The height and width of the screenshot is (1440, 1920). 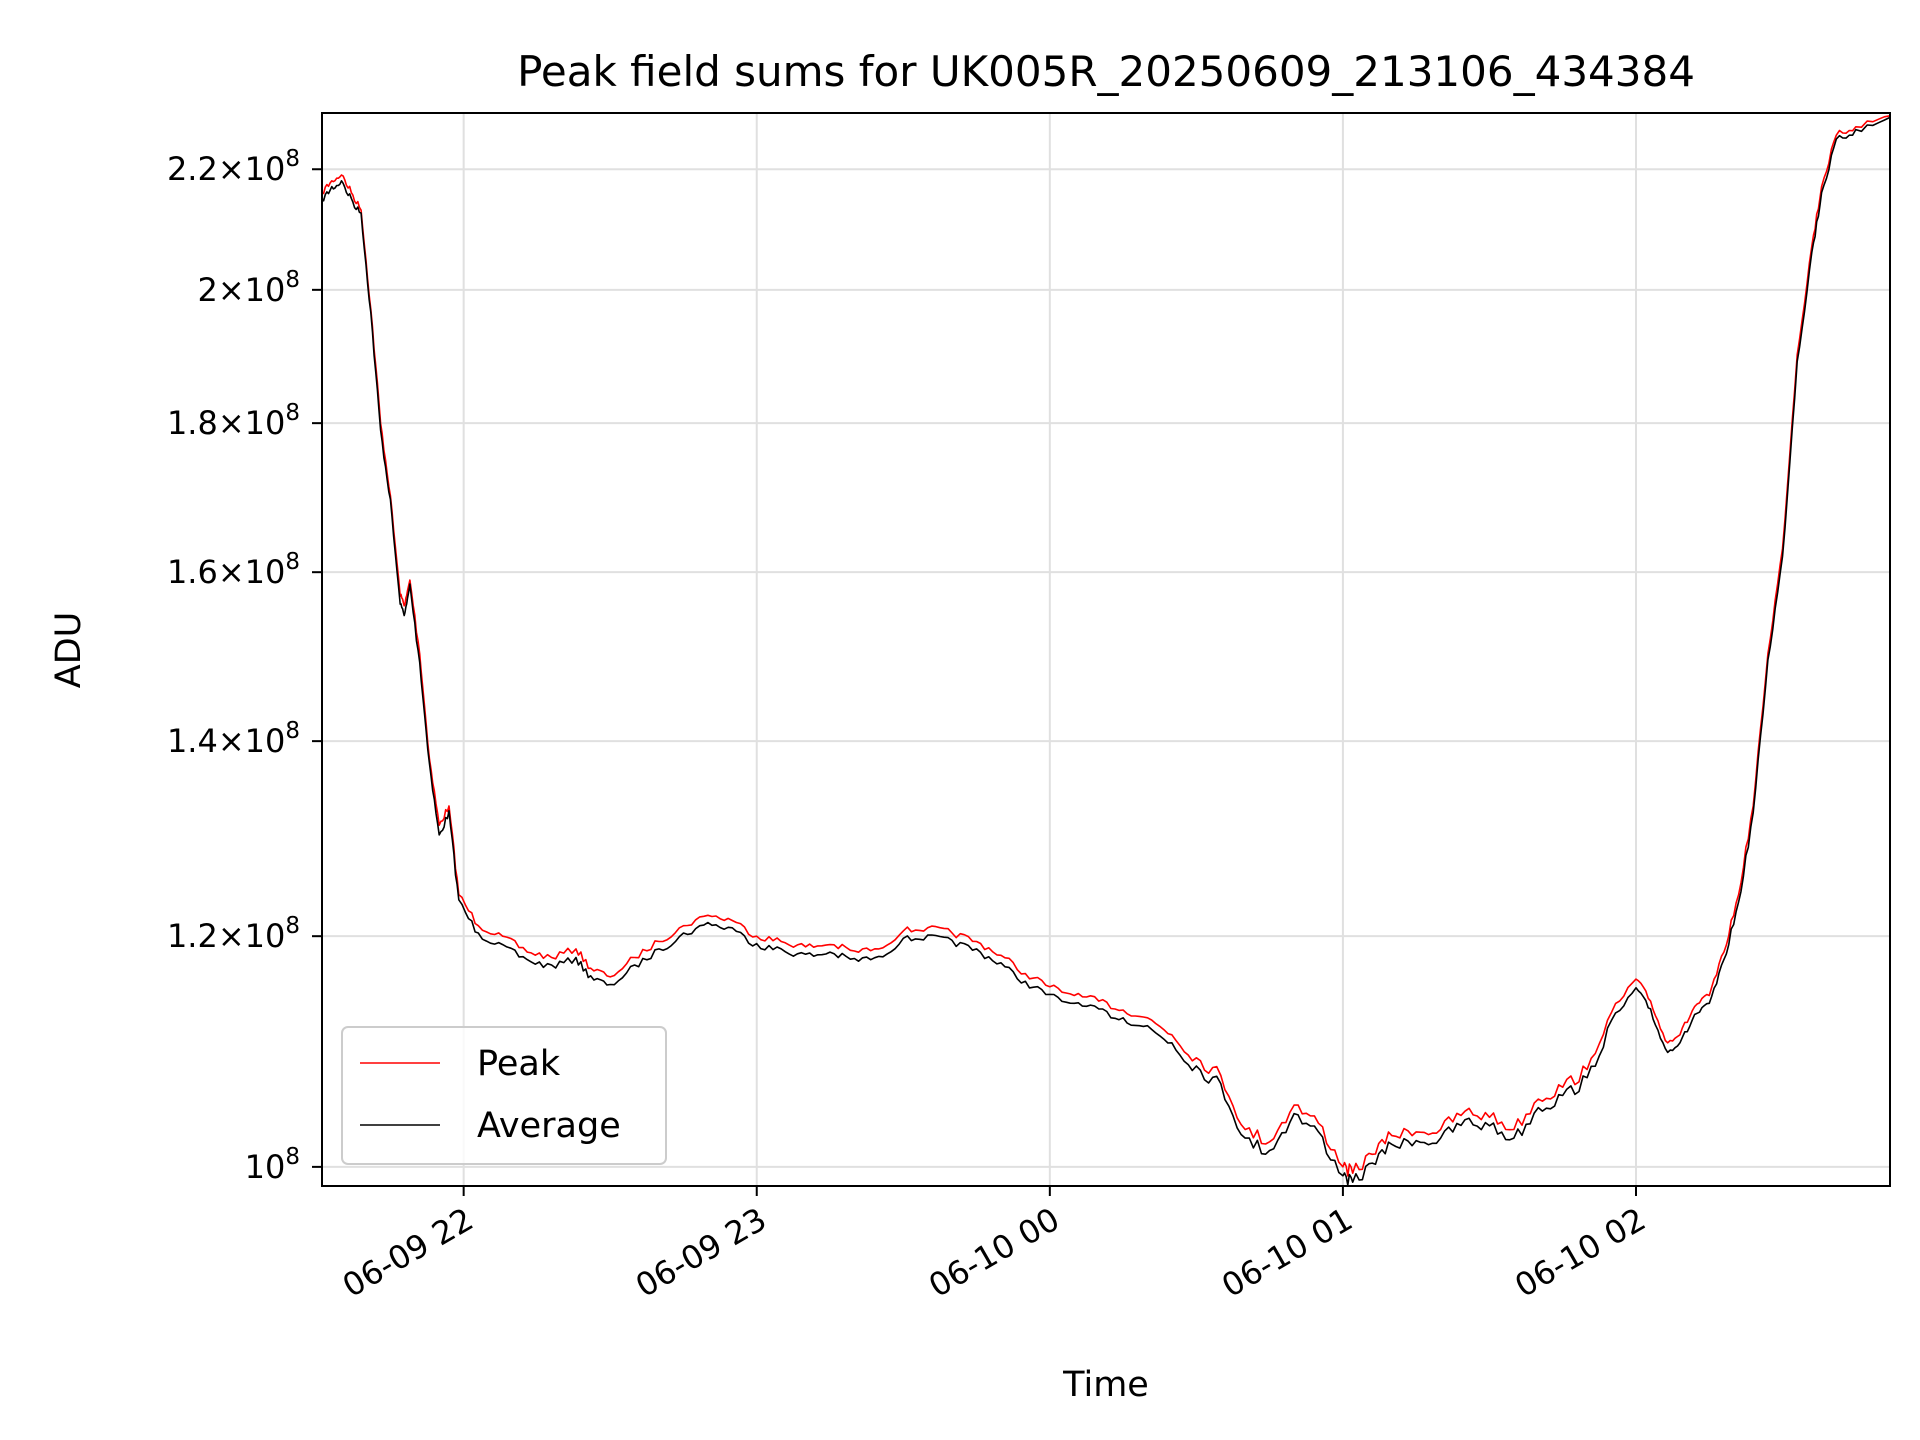 I want to click on y-tick-label: 1.4×108, so click(x=233, y=739).